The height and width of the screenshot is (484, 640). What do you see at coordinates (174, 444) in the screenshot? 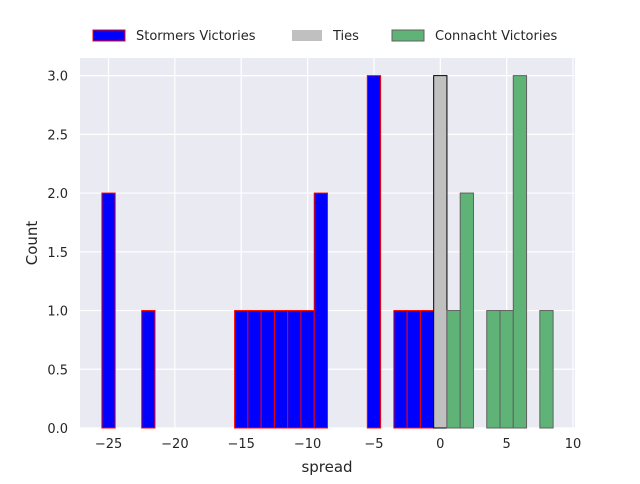
I see `x-tick-label: −20` at bounding box center [174, 444].